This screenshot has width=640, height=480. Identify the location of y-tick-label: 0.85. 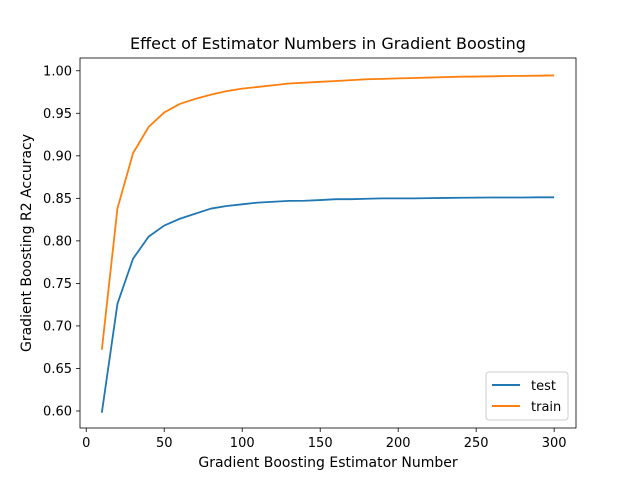
(57, 199).